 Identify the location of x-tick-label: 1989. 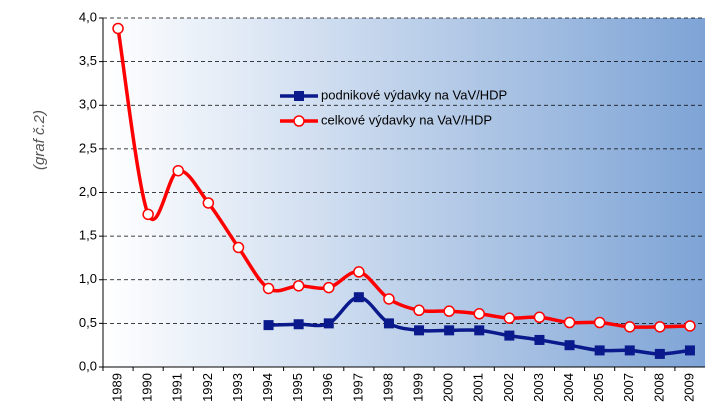
(116, 387).